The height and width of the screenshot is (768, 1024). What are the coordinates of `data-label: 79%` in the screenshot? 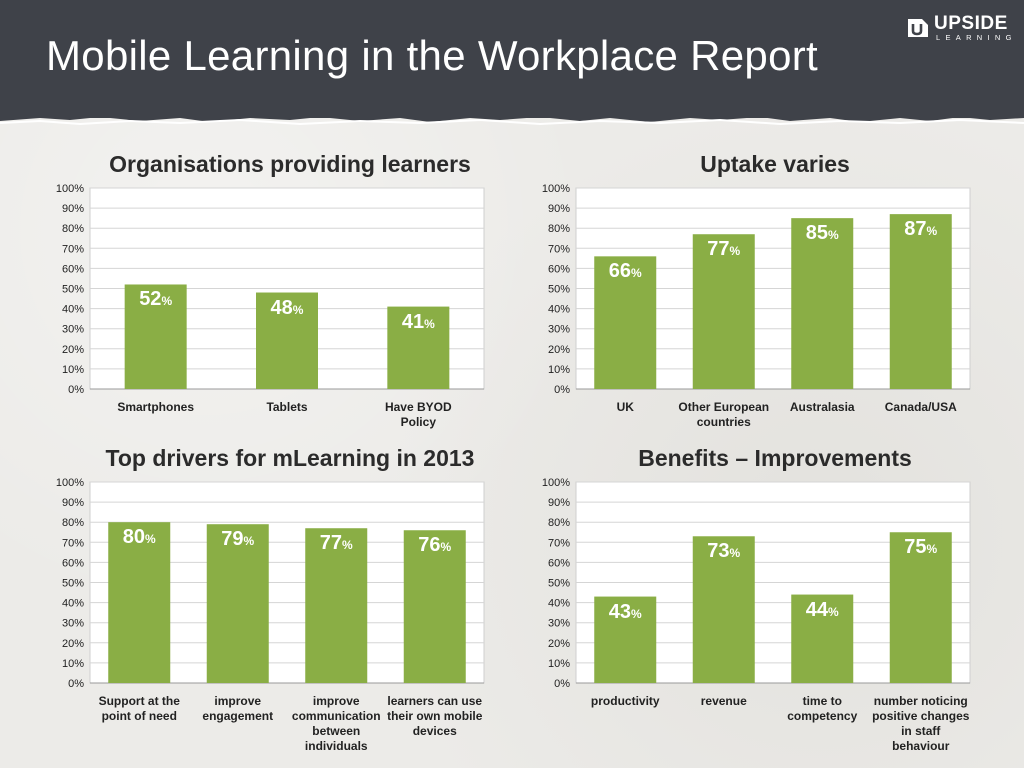 It's located at (238, 540).